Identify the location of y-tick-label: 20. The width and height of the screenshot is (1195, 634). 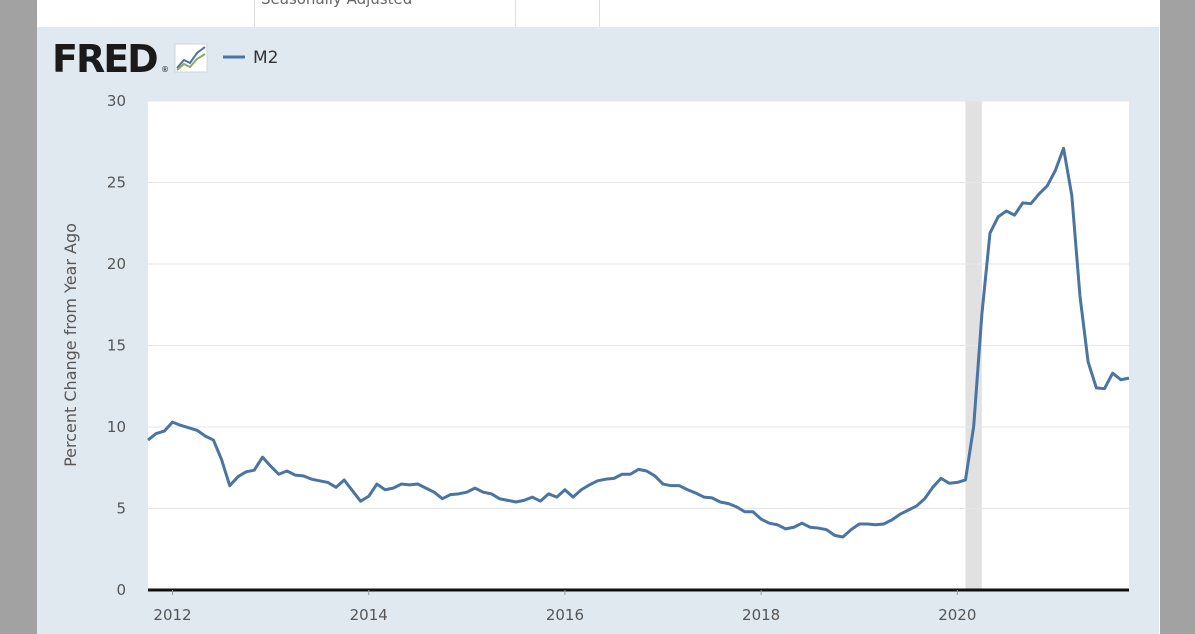
(116, 264).